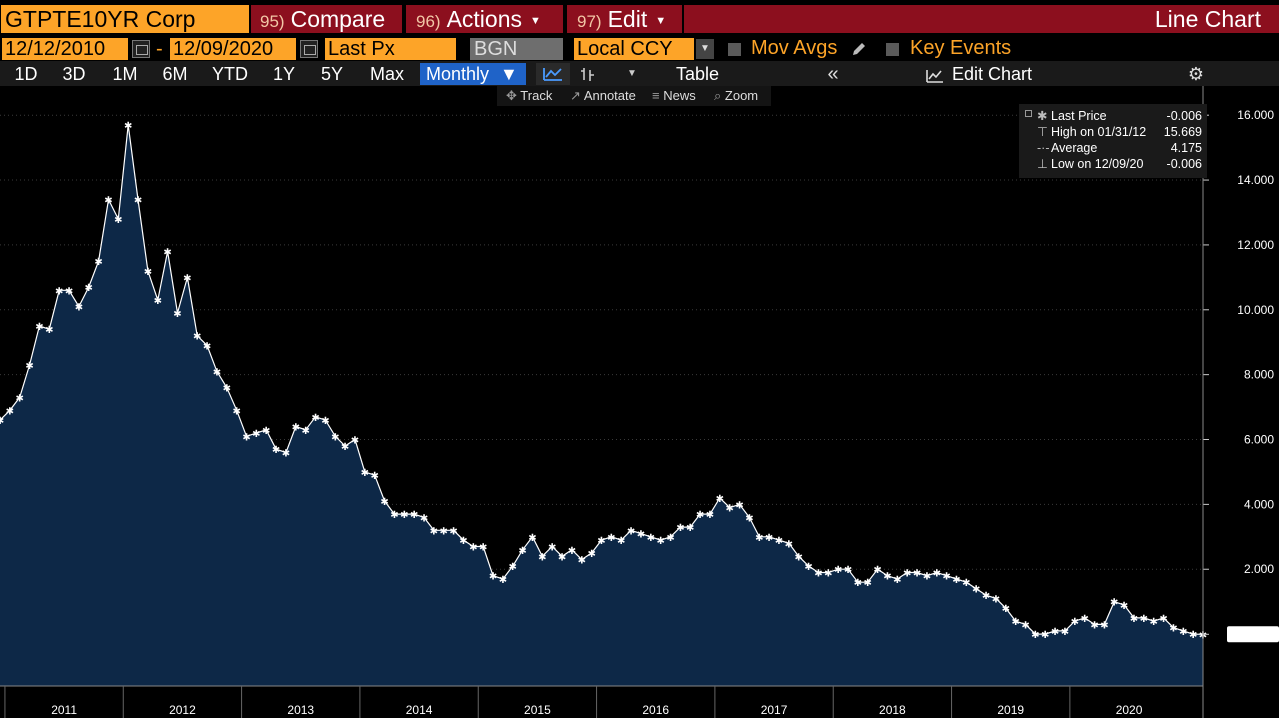 This screenshot has width=1279, height=718. I want to click on frequency-caret-icon: ▼, so click(509, 74).